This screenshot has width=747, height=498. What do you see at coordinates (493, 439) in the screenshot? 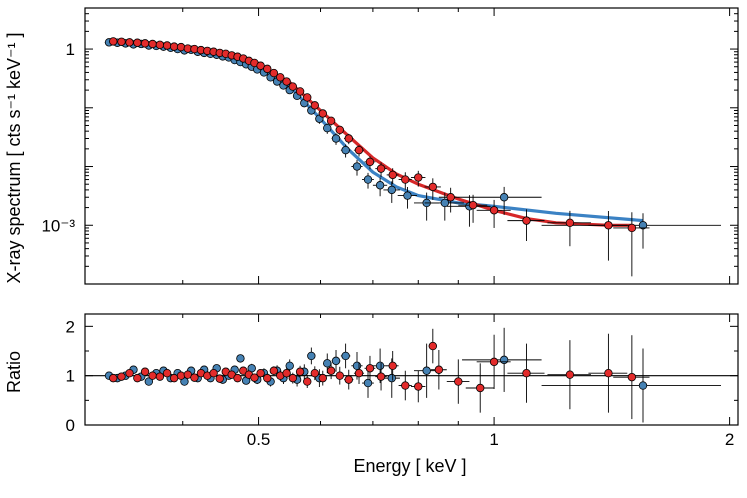
I see `x-tick-label: 1` at bounding box center [493, 439].